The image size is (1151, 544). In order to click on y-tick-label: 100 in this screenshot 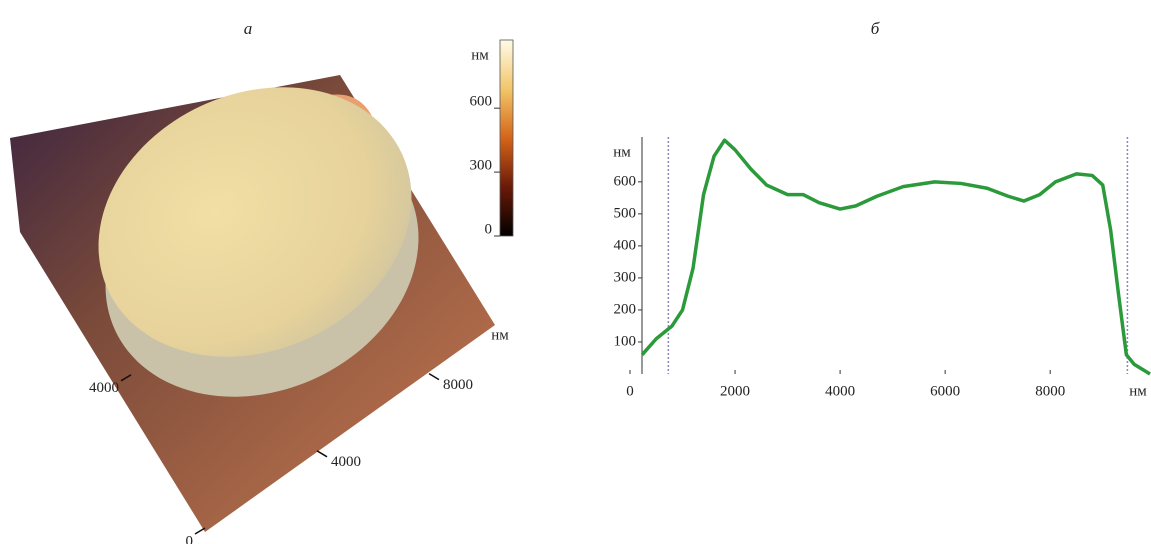, I will do `click(625, 341)`.